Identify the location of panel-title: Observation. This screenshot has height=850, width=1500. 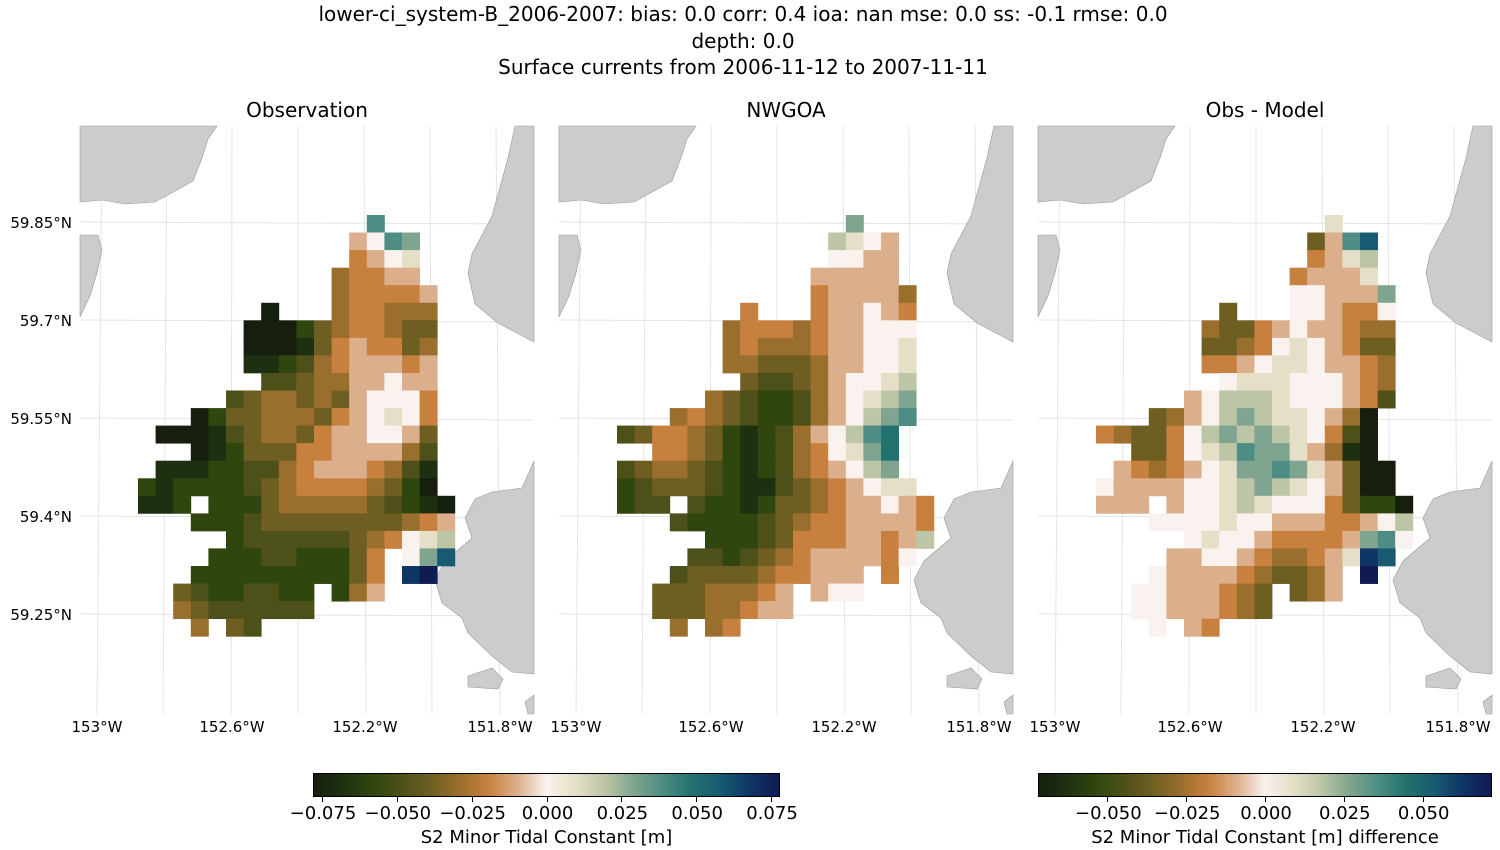
(307, 110).